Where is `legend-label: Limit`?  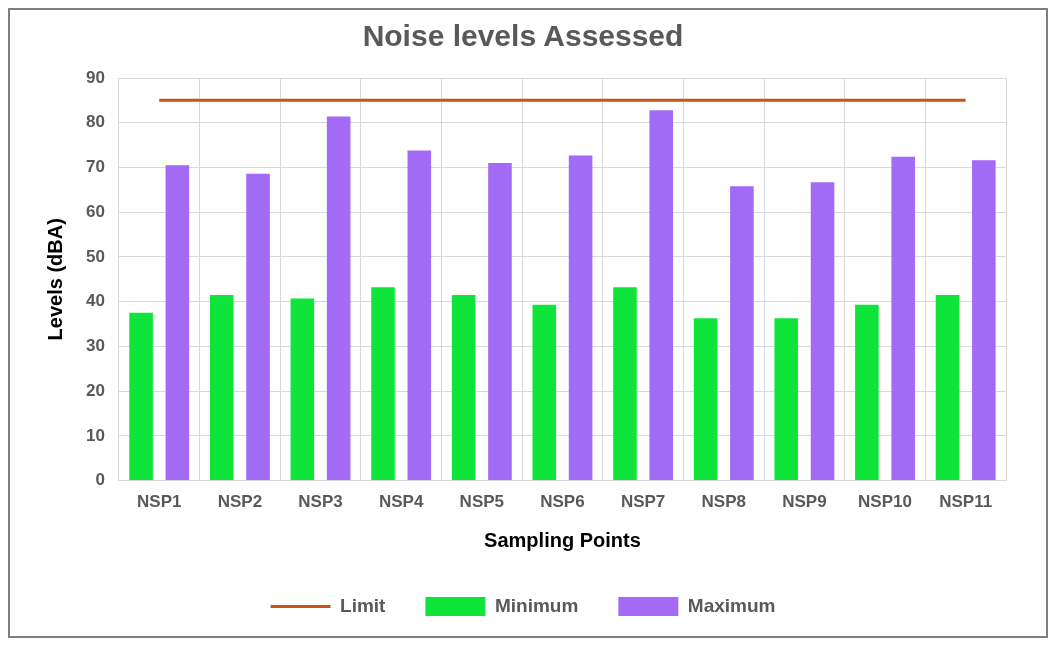 legend-label: Limit is located at coordinates (363, 605).